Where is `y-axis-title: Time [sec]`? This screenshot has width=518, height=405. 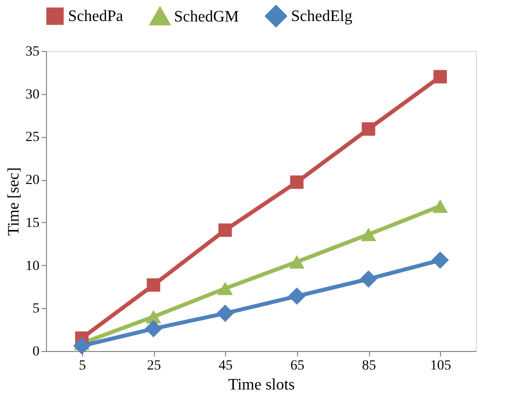
y-axis-title: Time [sec] is located at coordinates (14, 201).